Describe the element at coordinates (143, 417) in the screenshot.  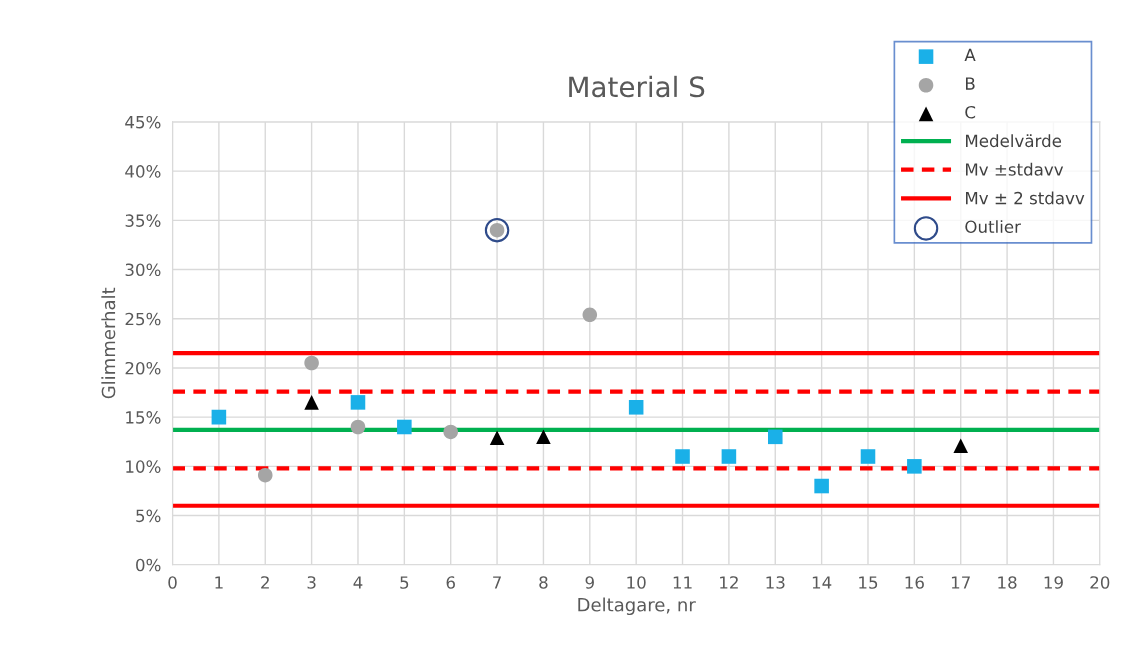
I see `y-tick-label: 15%` at that location.